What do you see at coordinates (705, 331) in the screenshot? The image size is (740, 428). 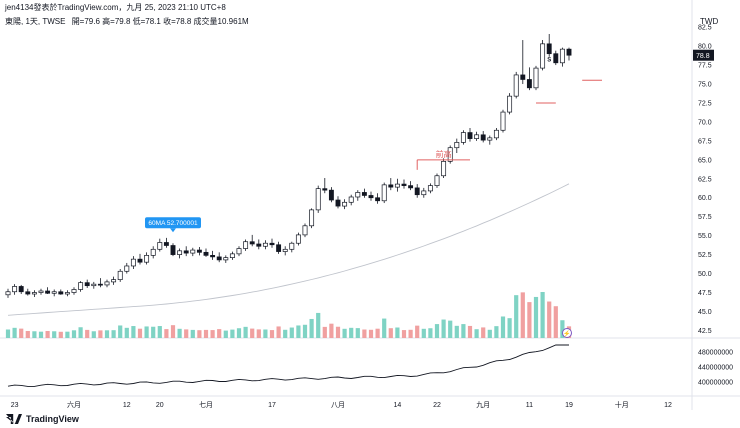 I see `y-tick-label: 42.5` at bounding box center [705, 331].